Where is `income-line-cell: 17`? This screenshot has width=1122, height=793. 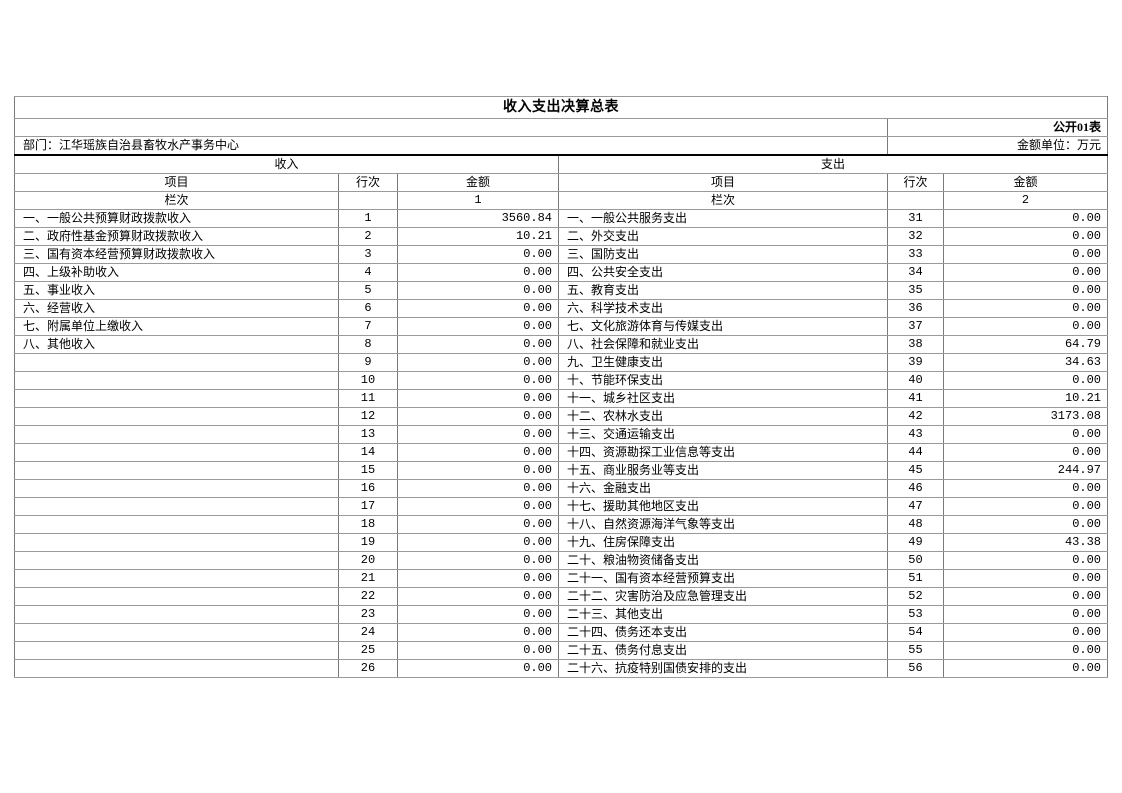
income-line-cell: 17 is located at coordinates (368, 506).